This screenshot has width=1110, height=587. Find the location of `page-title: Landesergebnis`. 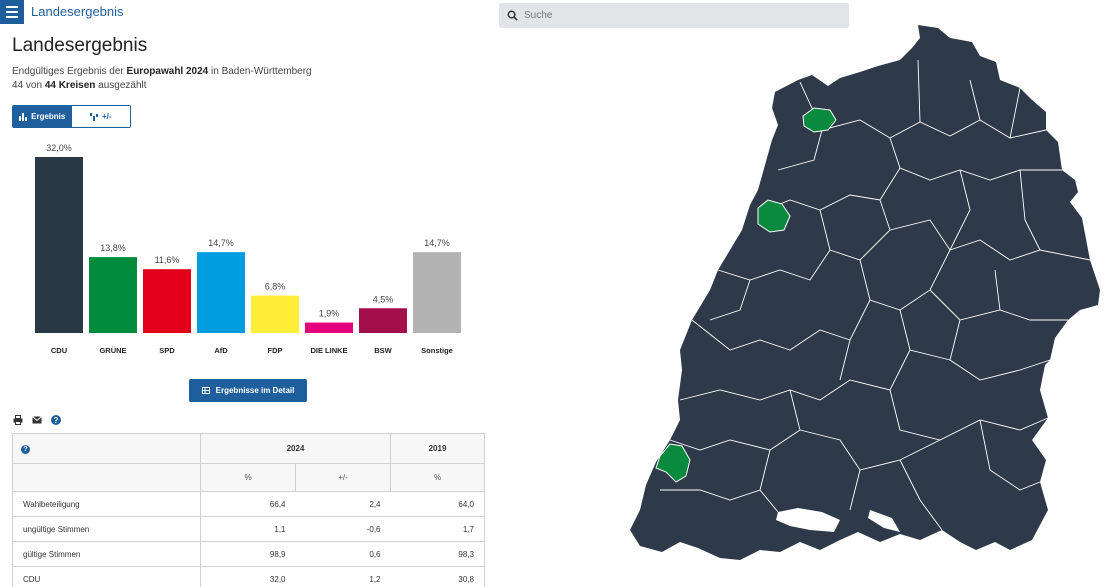

page-title: Landesergebnis is located at coordinates (80, 45).